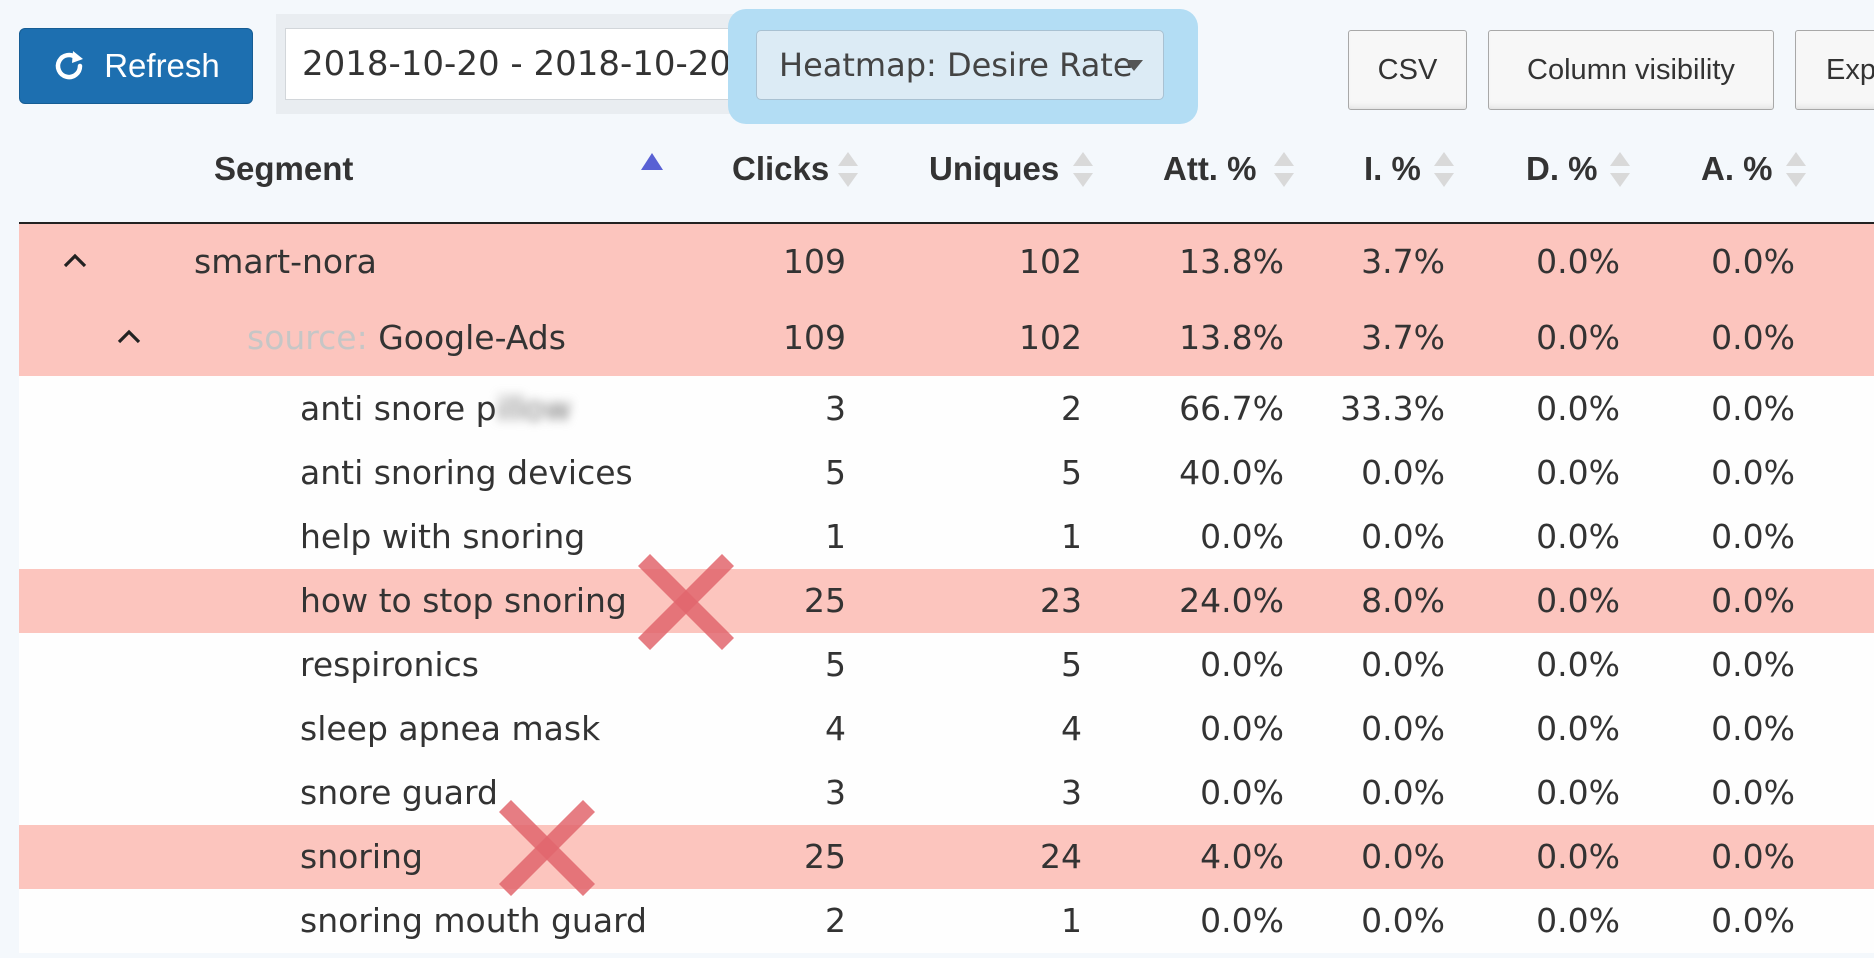 This screenshot has width=1874, height=958. What do you see at coordinates (162, 65) in the screenshot?
I see `refresh-label: Refresh` at bounding box center [162, 65].